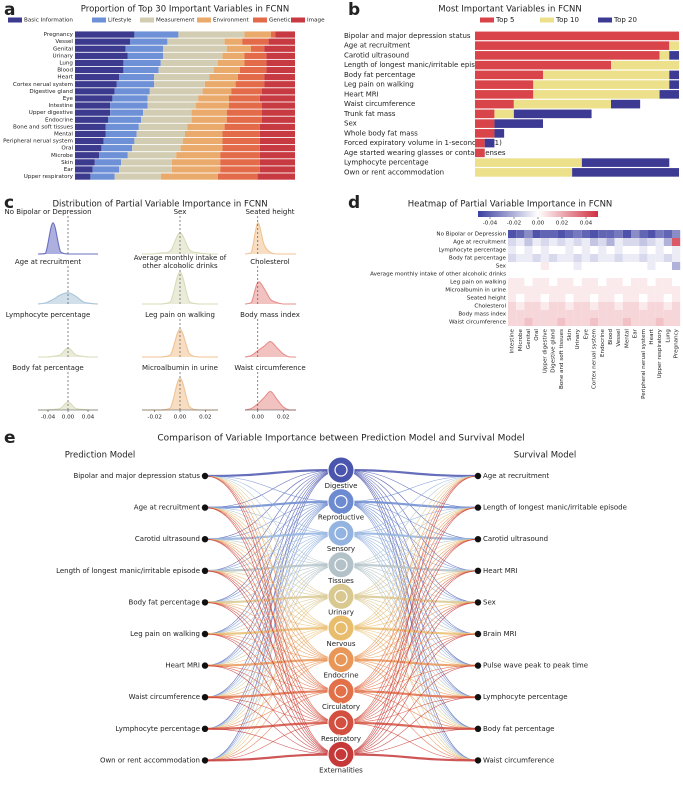  What do you see at coordinates (490, 307) in the screenshot?
I see `row-label: Cholesterol` at bounding box center [490, 307].